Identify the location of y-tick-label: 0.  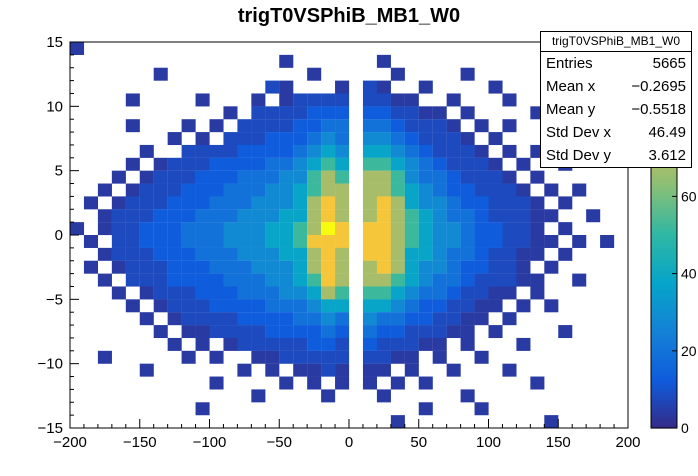
(59, 235).